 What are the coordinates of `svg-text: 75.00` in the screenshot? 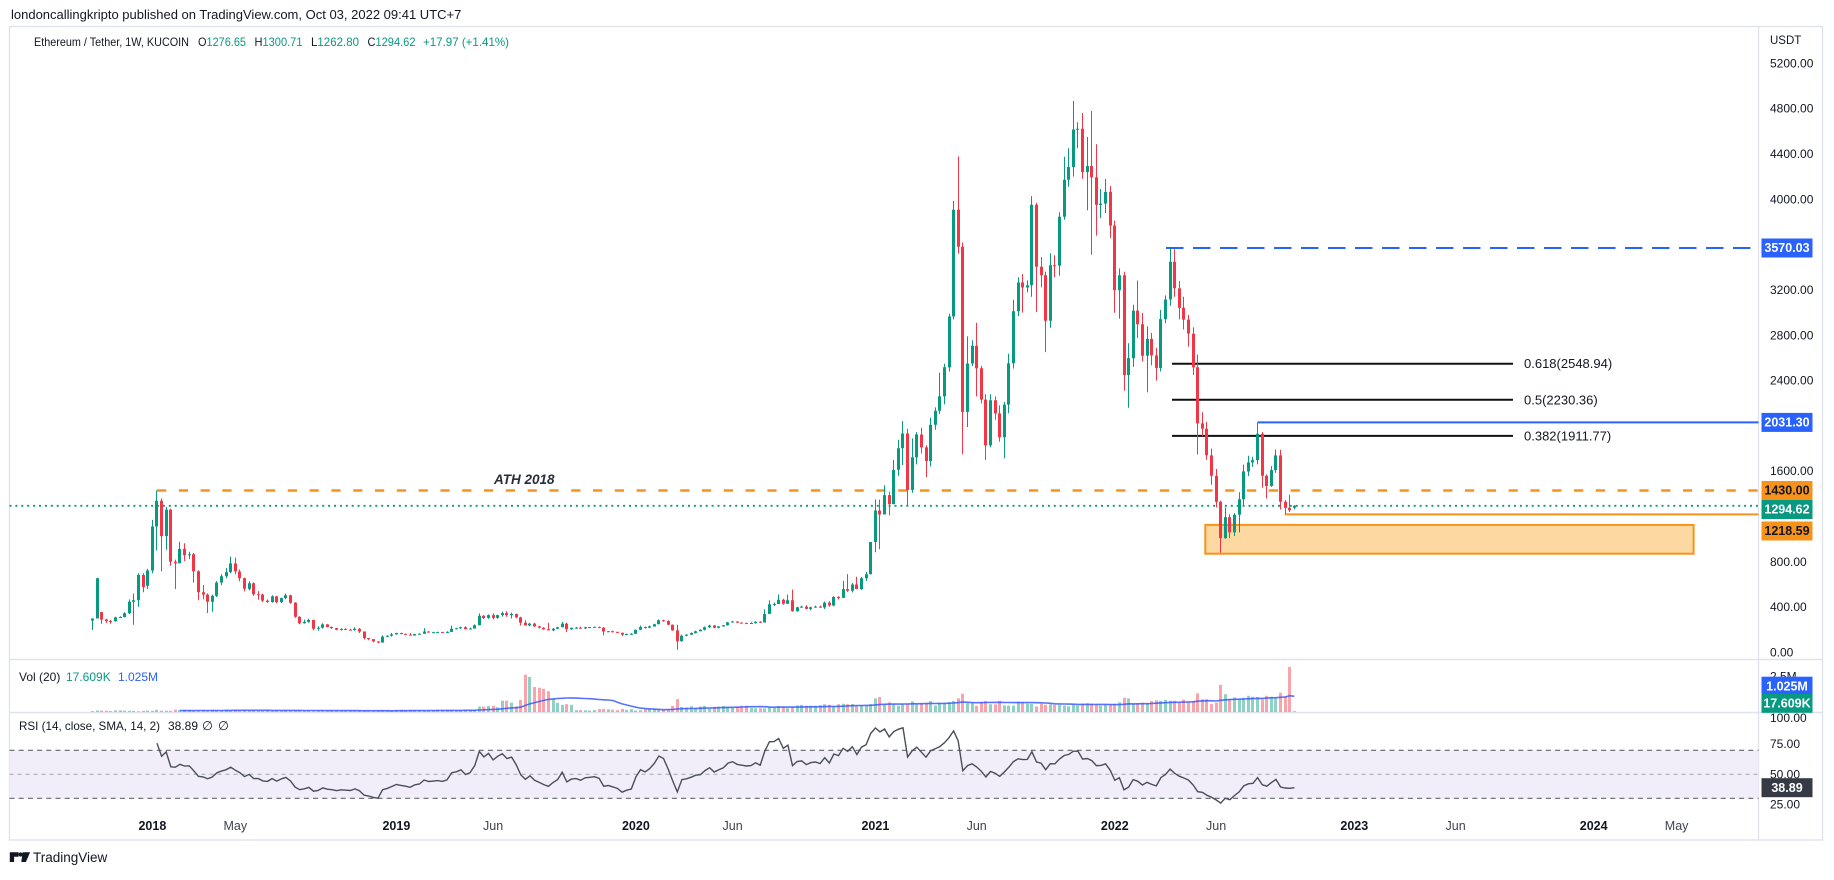 It's located at (1785, 744).